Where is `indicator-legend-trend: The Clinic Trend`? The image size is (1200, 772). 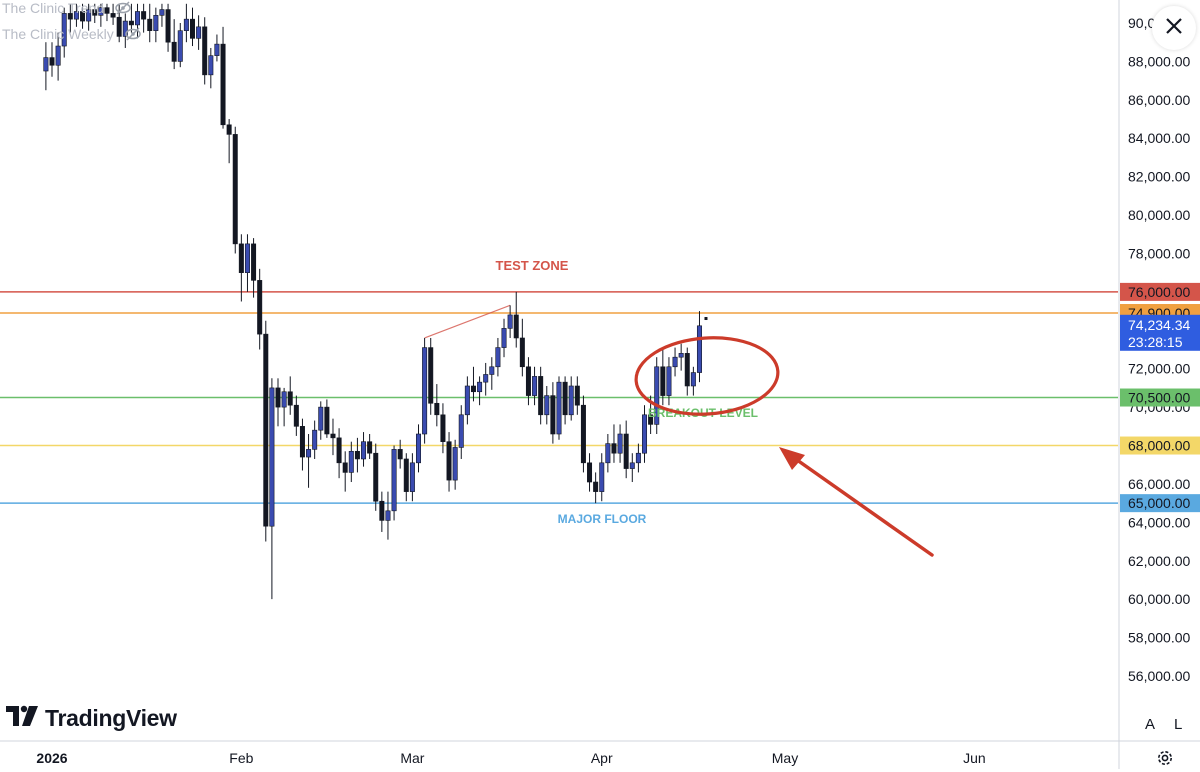 indicator-legend-trend: The Clinic Trend is located at coordinates (67, 9).